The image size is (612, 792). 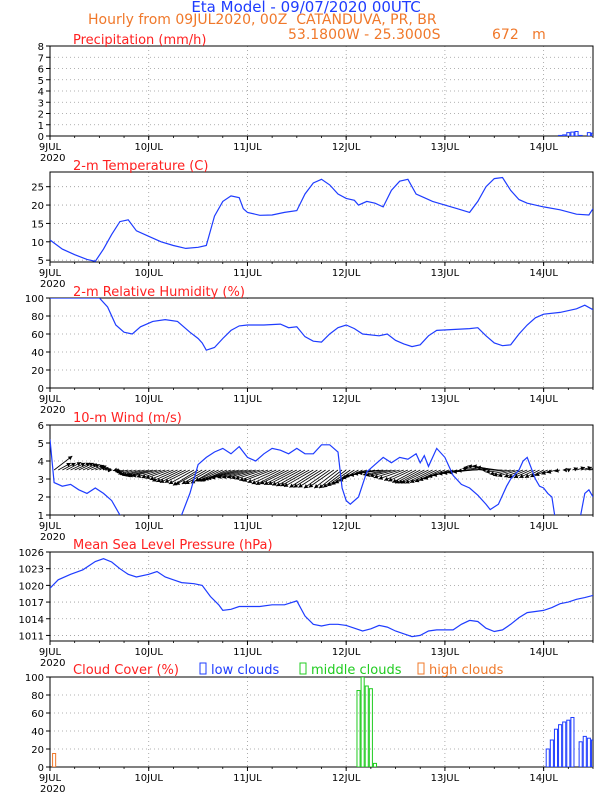 What do you see at coordinates (31, 553) in the screenshot?
I see `y-tick-label: 1026` at bounding box center [31, 553].